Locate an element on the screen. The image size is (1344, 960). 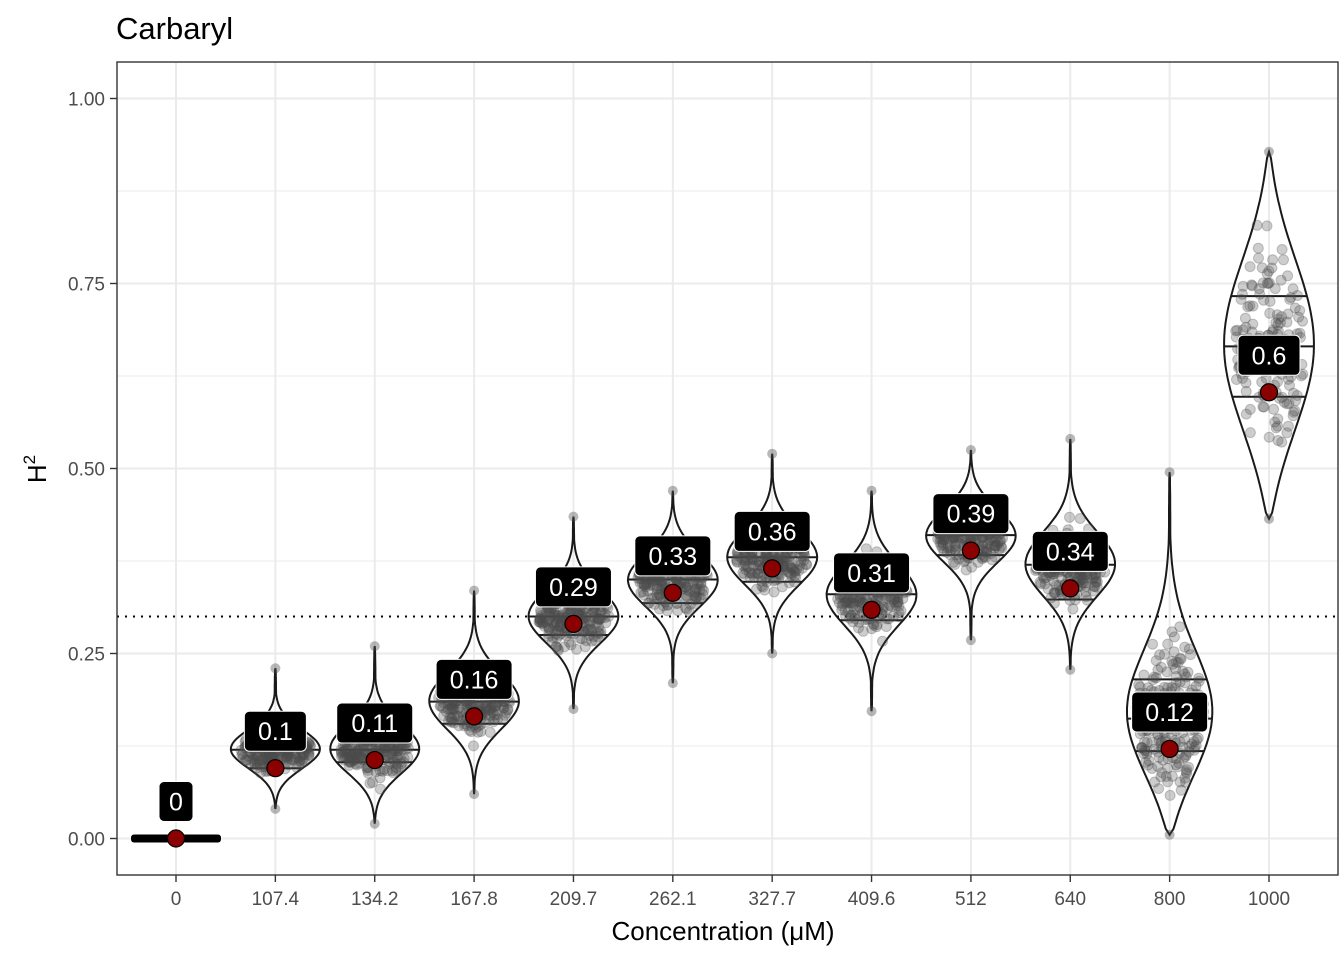
x-tick-label: 134.2 is located at coordinates (375, 899).